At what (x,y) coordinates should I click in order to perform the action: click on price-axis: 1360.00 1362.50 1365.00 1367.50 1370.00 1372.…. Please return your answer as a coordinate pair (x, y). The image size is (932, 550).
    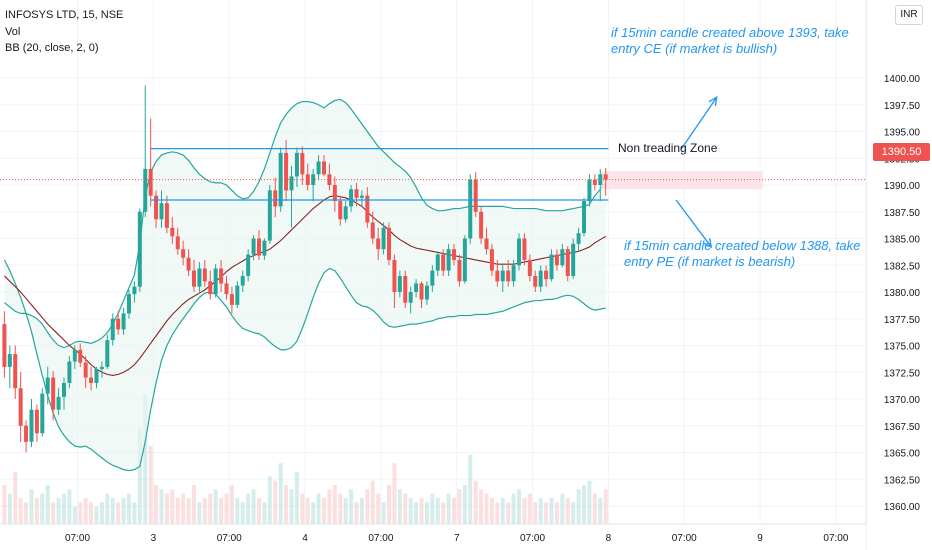
    Looking at the image, I should click on (898, 275).